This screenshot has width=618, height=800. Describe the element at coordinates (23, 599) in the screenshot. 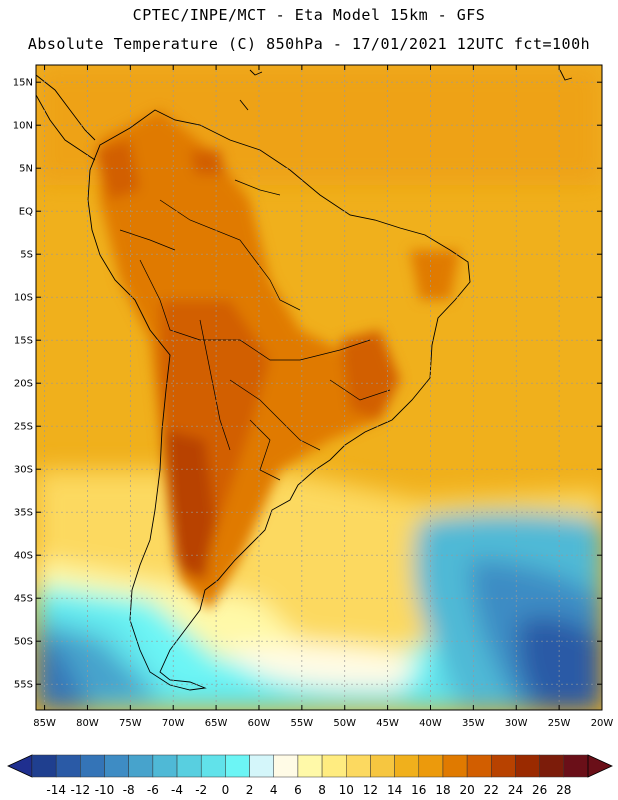

I see `lat-tick-label: 45S` at that location.